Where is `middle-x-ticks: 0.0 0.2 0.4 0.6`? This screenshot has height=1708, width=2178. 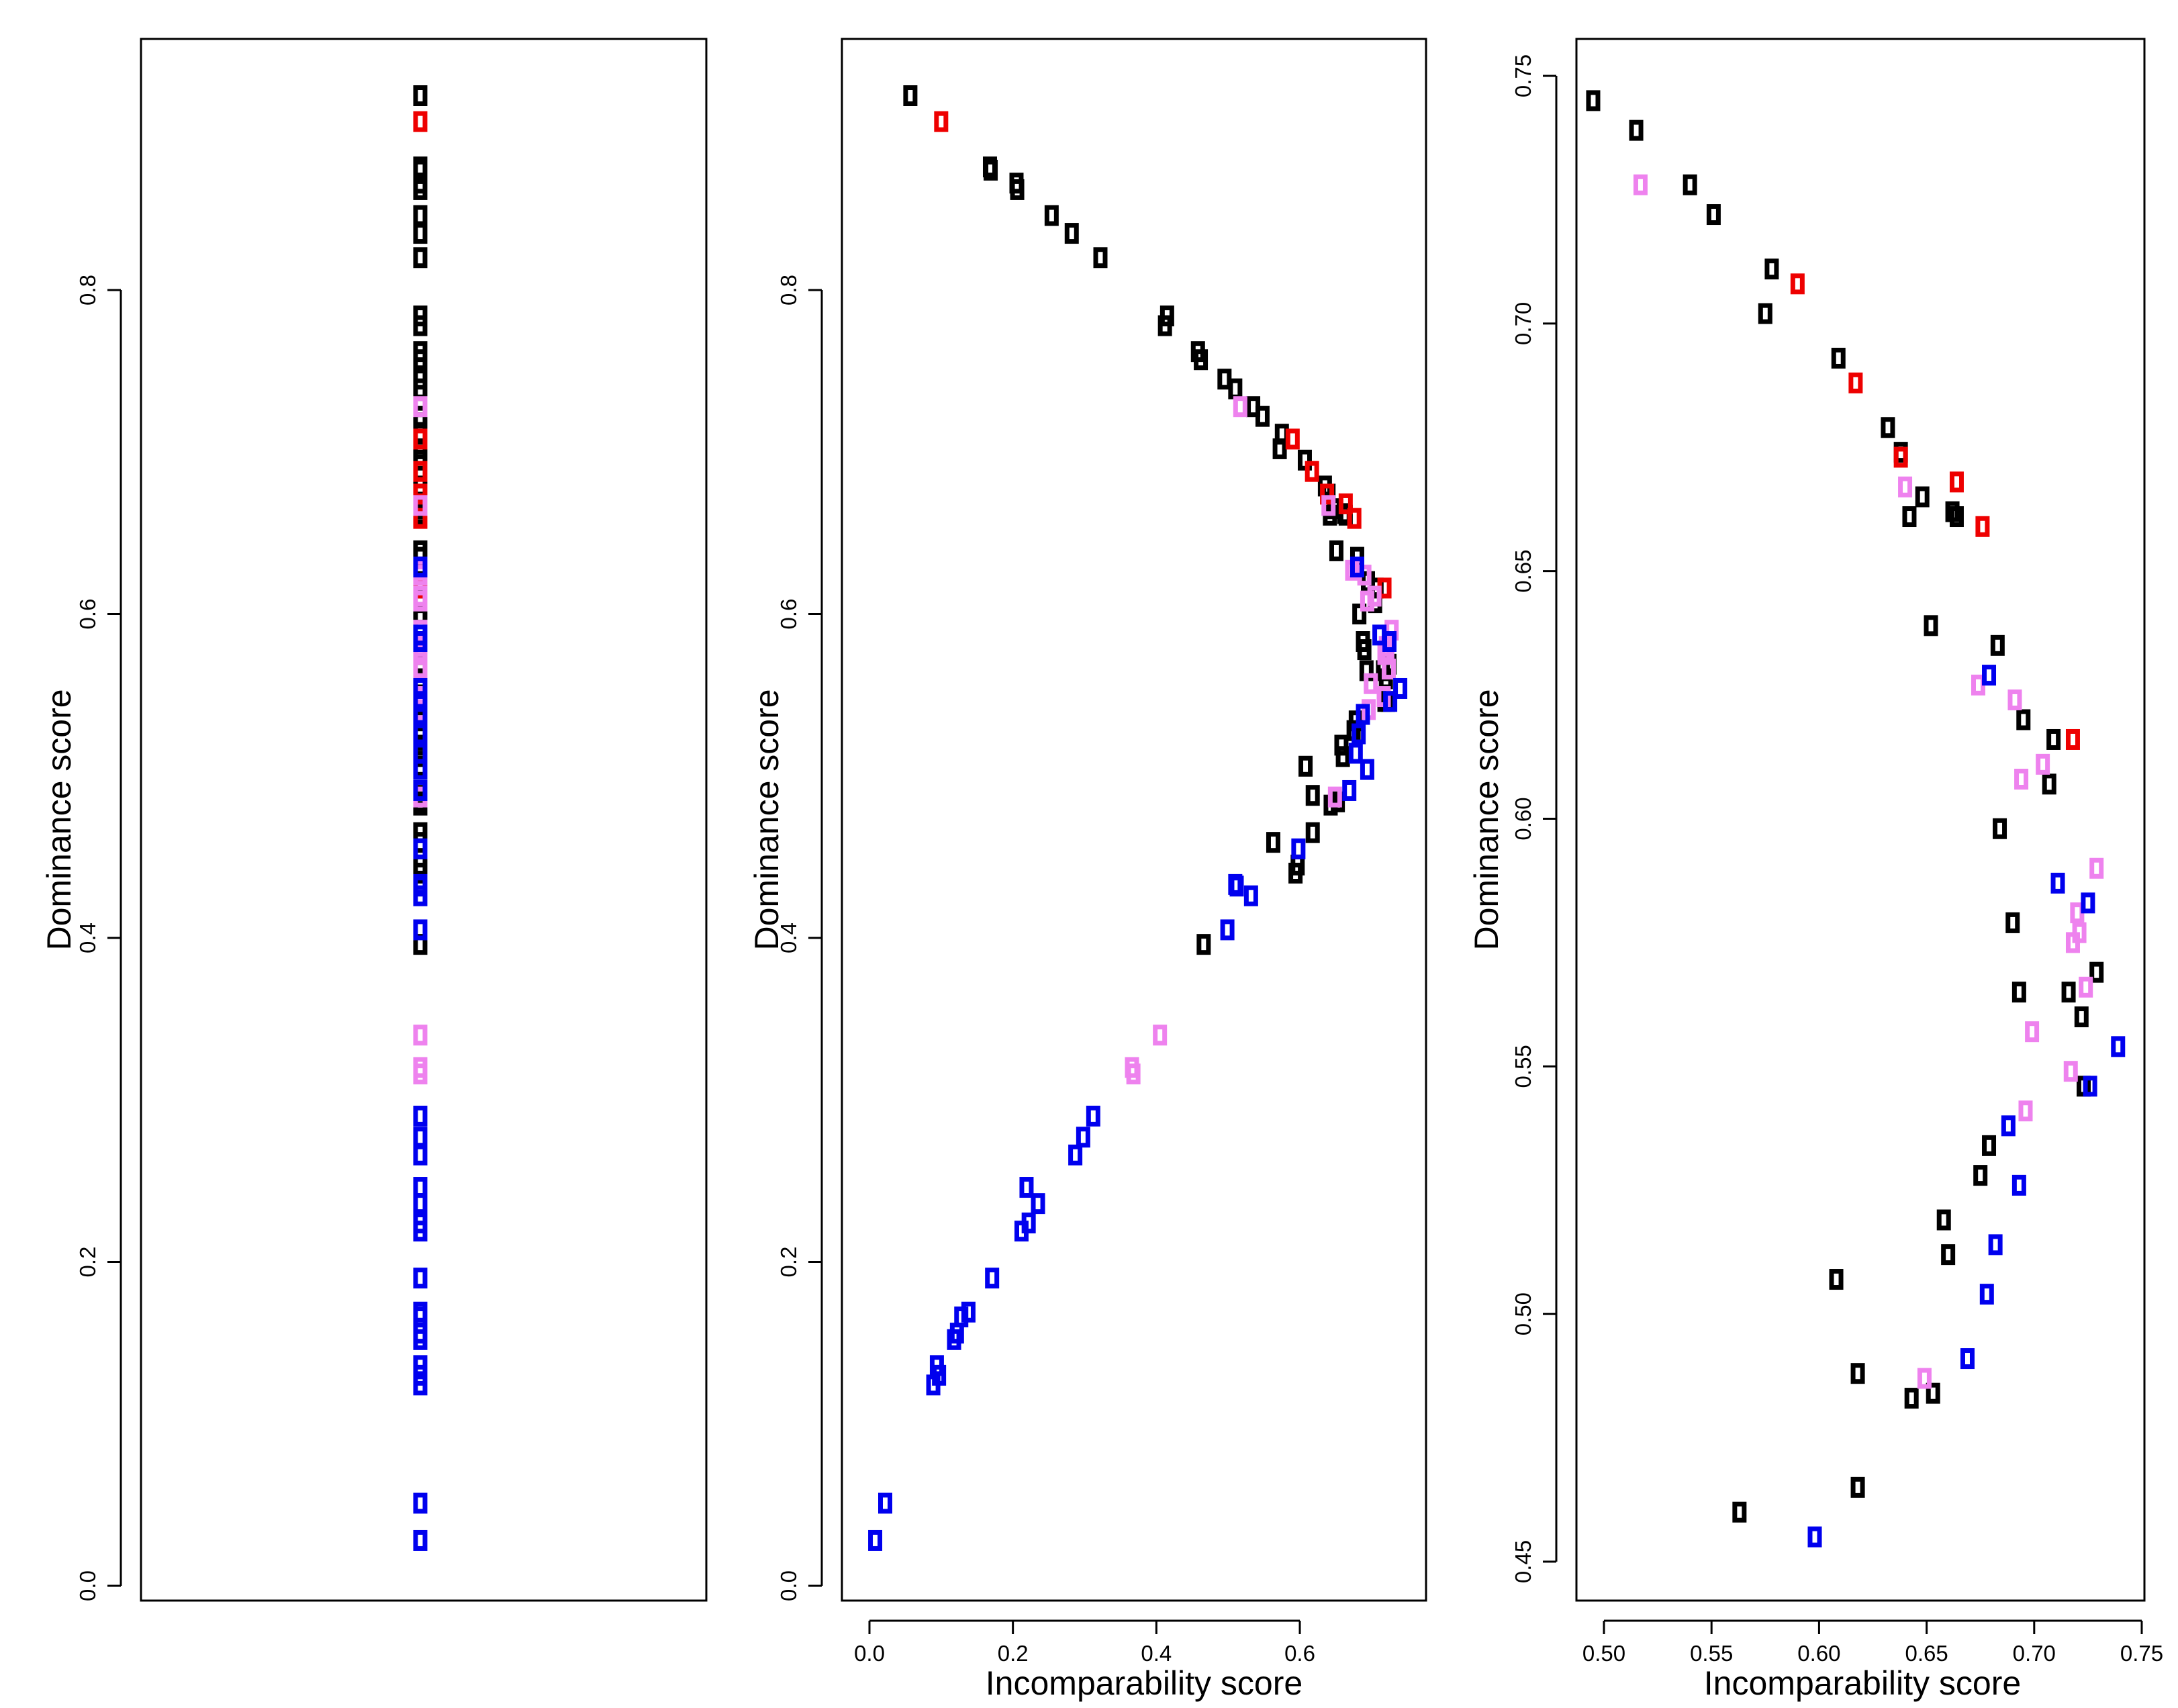 middle-x-ticks: 0.0 0.2 0.4 0.6 is located at coordinates (1084, 1642).